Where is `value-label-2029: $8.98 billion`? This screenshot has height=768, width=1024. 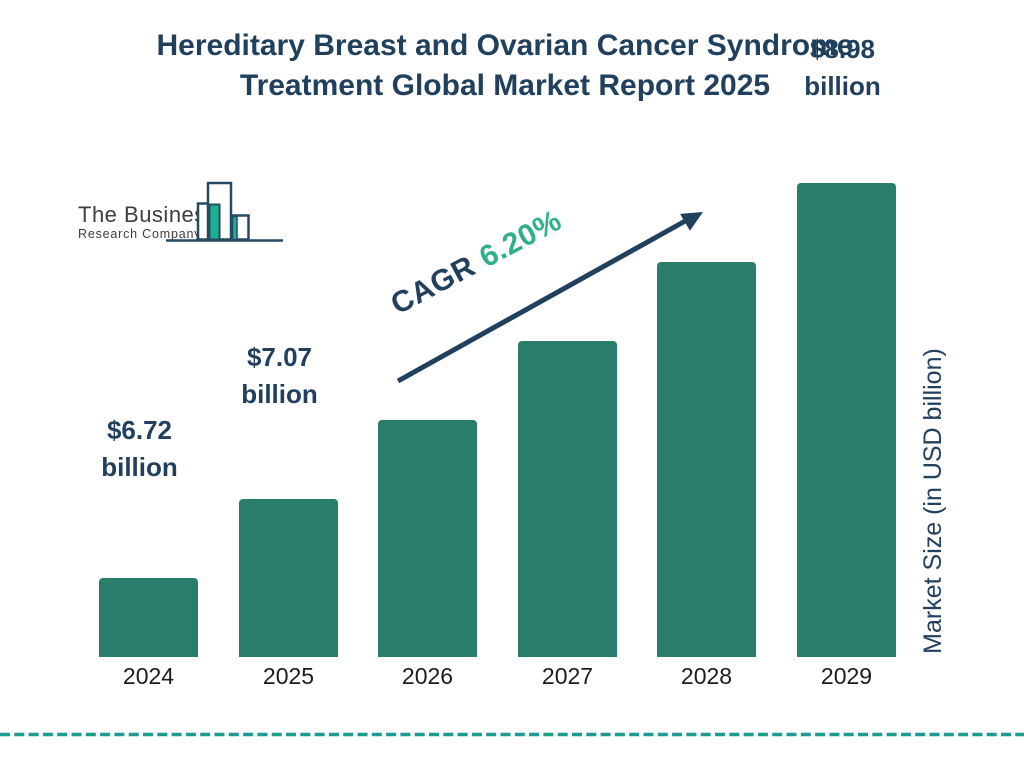 value-label-2029: $8.98 billion is located at coordinates (843, 68).